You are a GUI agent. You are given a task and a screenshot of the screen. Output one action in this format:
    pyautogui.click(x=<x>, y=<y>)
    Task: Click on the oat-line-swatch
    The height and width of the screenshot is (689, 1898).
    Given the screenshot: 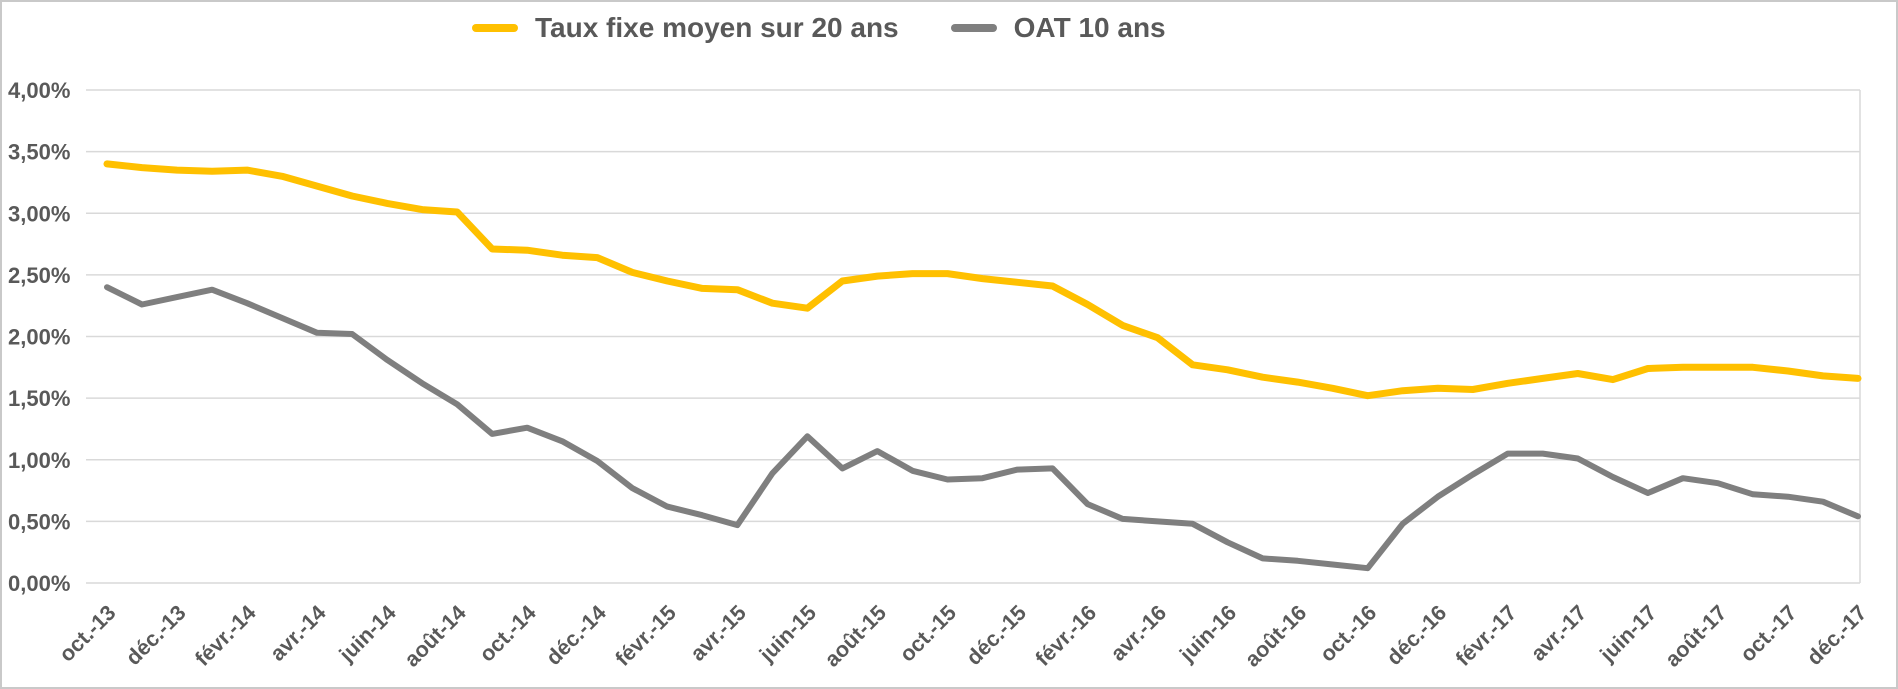 What is the action you would take?
    pyautogui.click(x=973, y=28)
    